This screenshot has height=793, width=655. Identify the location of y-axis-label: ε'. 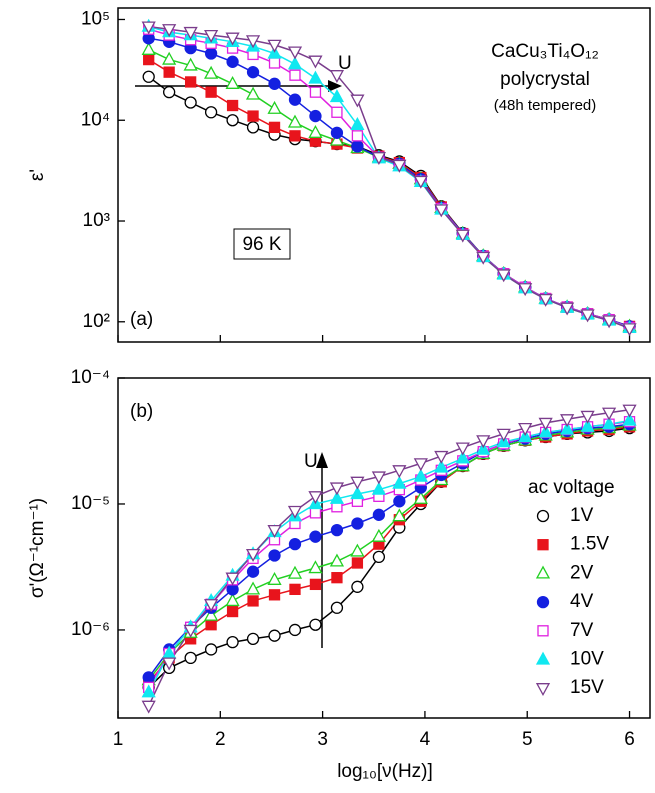
(37, 175).